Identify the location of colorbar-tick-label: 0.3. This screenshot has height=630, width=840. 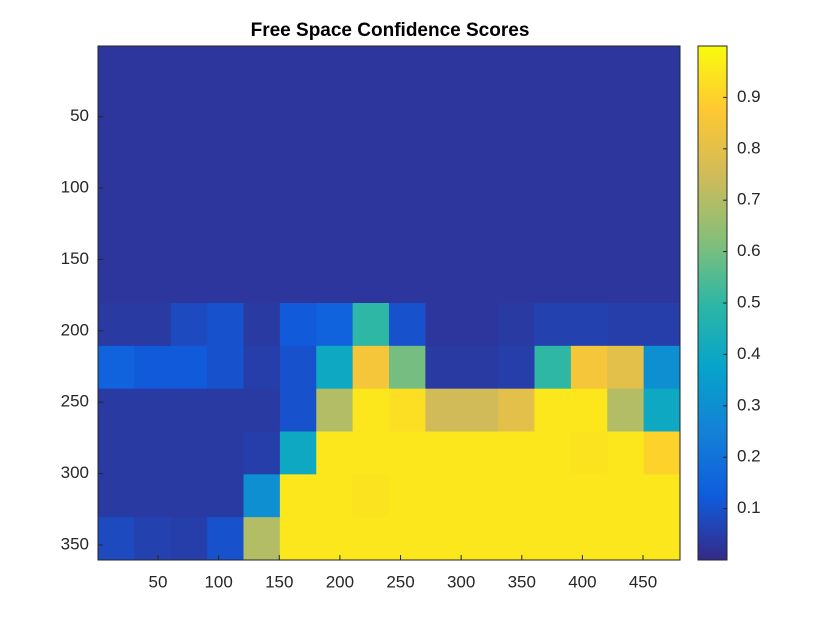
(749, 404).